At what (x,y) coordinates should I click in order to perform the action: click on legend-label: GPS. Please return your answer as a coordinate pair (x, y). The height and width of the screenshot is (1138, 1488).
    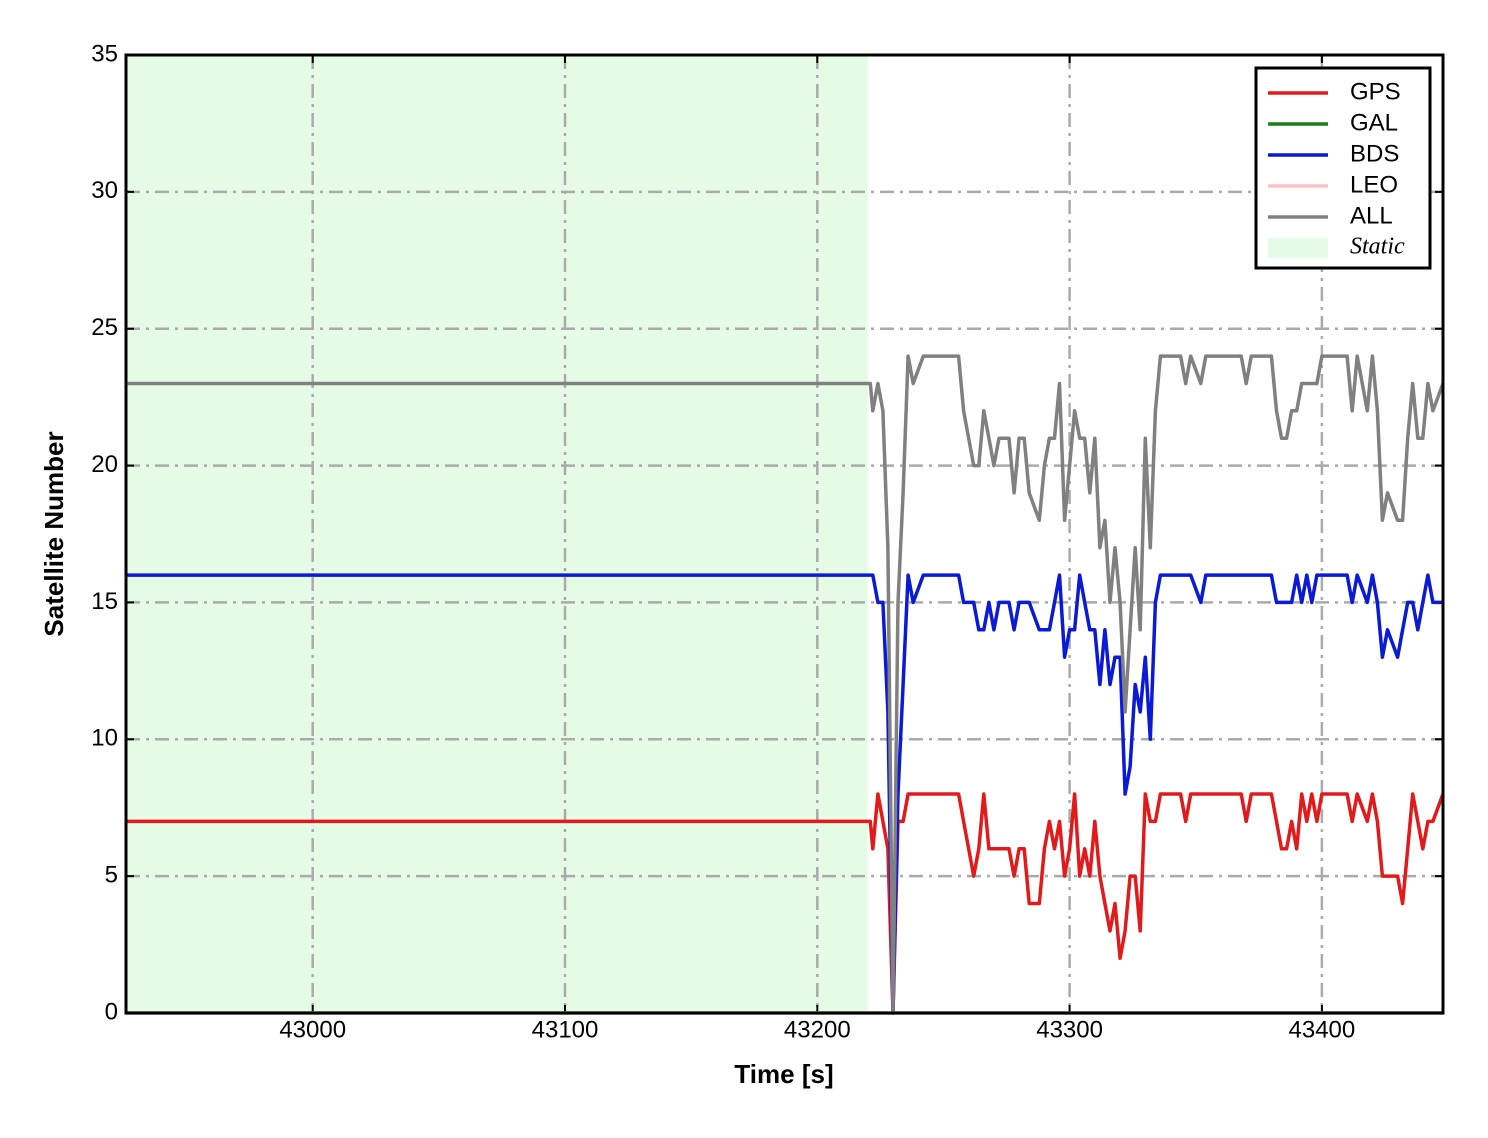
    Looking at the image, I should click on (1375, 91).